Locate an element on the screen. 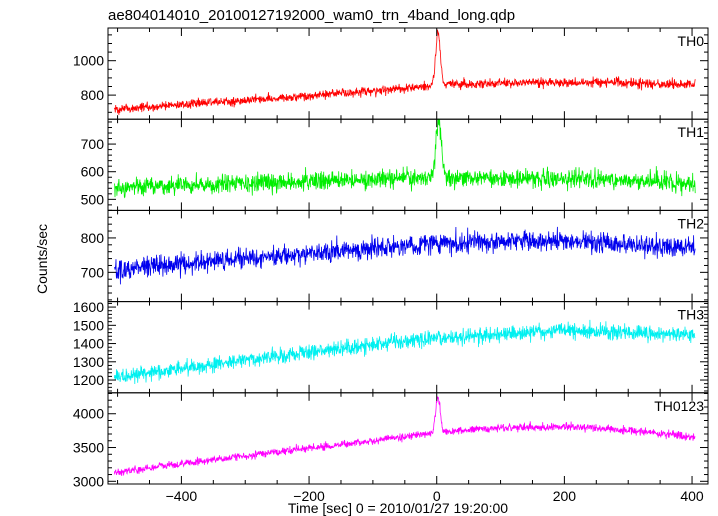 Image resolution: width=718 pixels, height=516 pixels. panel-label: TH0123 is located at coordinates (679, 406).